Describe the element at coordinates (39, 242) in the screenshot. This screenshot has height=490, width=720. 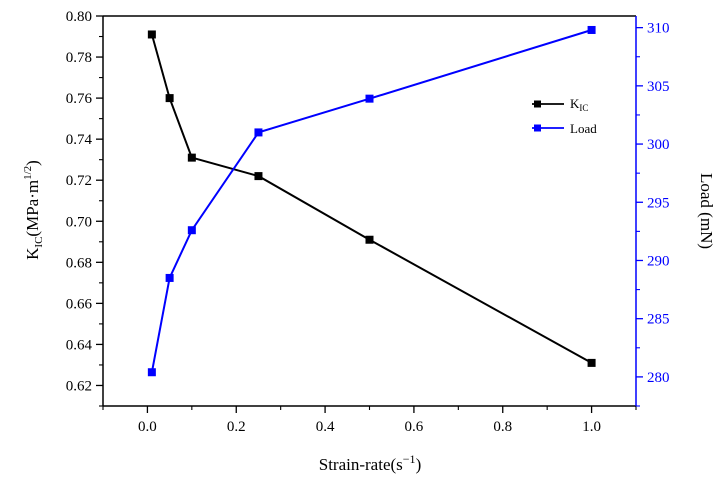
I see `left-y-axis-title-subscript: IC` at that location.